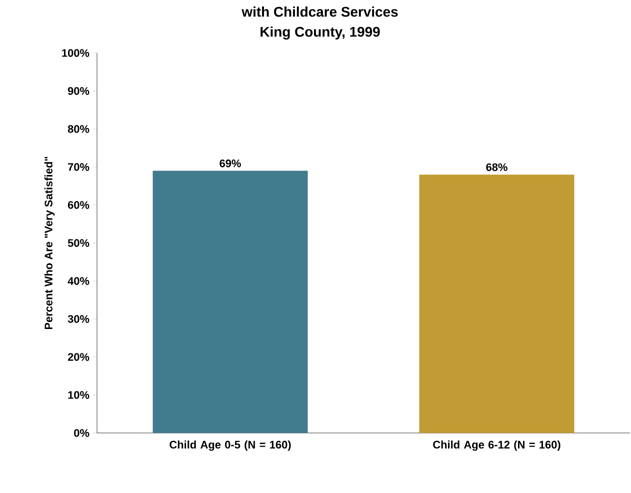 Image resolution: width=631 pixels, height=493 pixels. Describe the element at coordinates (497, 167) in the screenshot. I see `data-label: 68%` at that location.